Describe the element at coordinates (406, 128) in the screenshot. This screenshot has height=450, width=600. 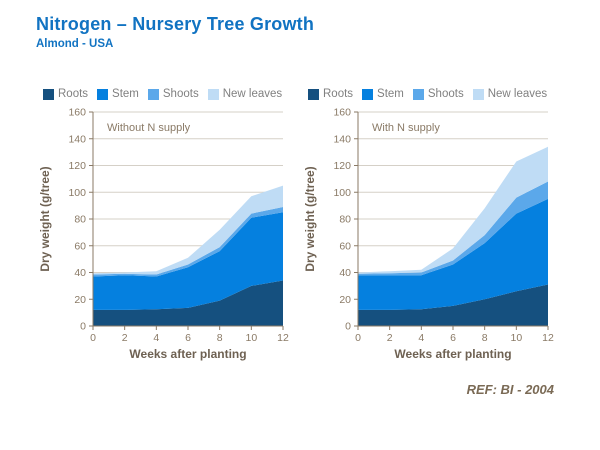
I see `chart-annotation: With N supply` at that location.